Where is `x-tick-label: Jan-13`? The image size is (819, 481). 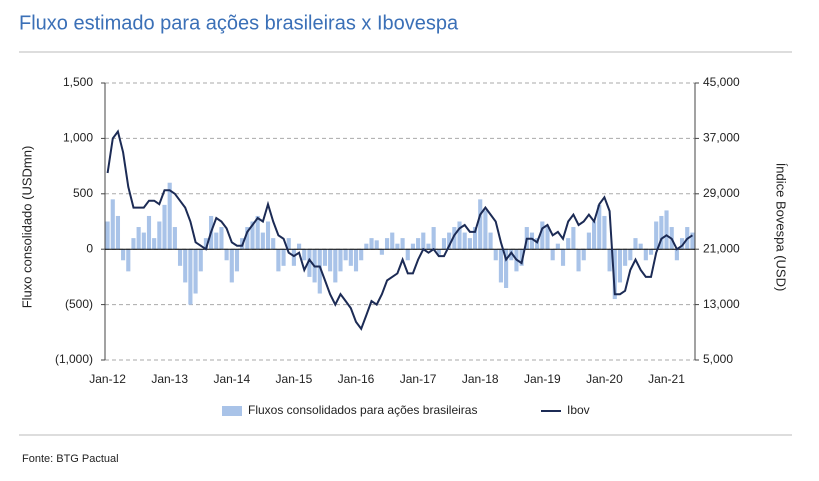
x-tick-label: Jan-13 is located at coordinates (169, 379).